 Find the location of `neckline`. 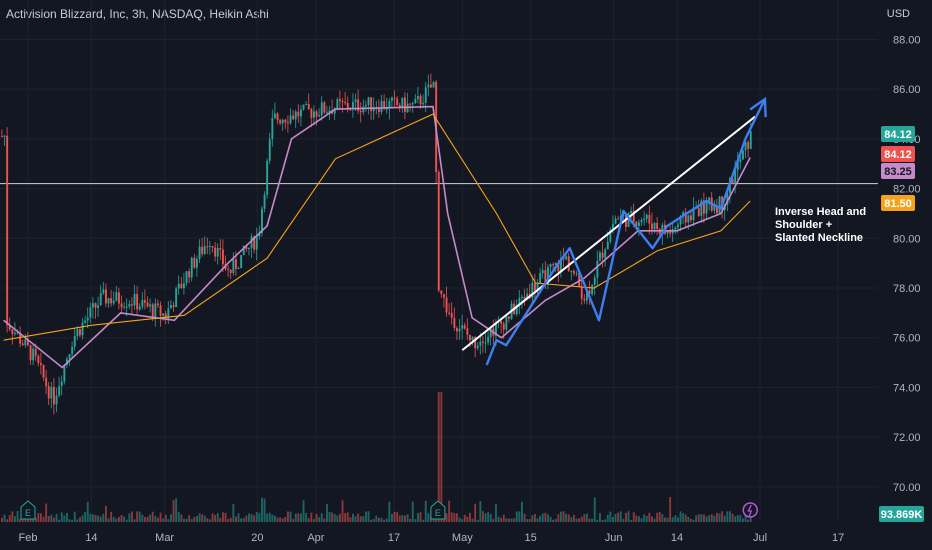

neckline is located at coordinates (608, 233).